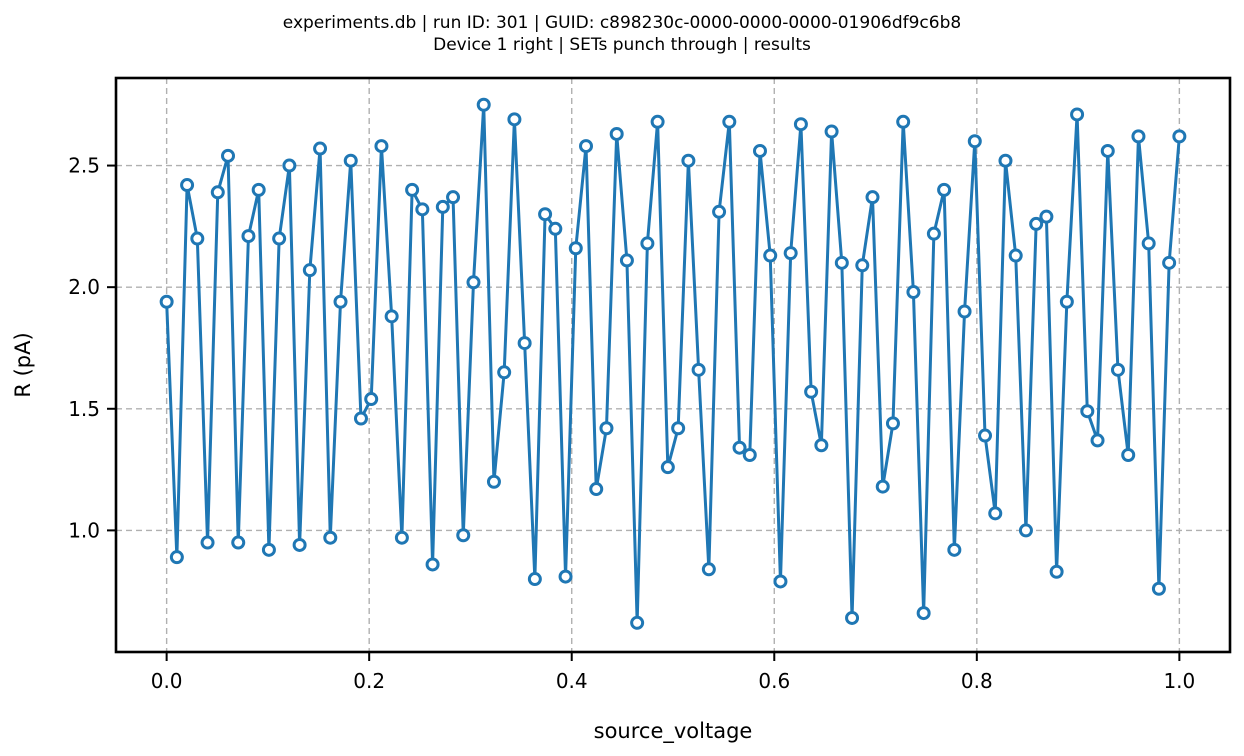 Image resolution: width=1244 pixels, height=756 pixels. Describe the element at coordinates (369, 681) in the screenshot. I see `x-tick-label: 0.2` at that location.